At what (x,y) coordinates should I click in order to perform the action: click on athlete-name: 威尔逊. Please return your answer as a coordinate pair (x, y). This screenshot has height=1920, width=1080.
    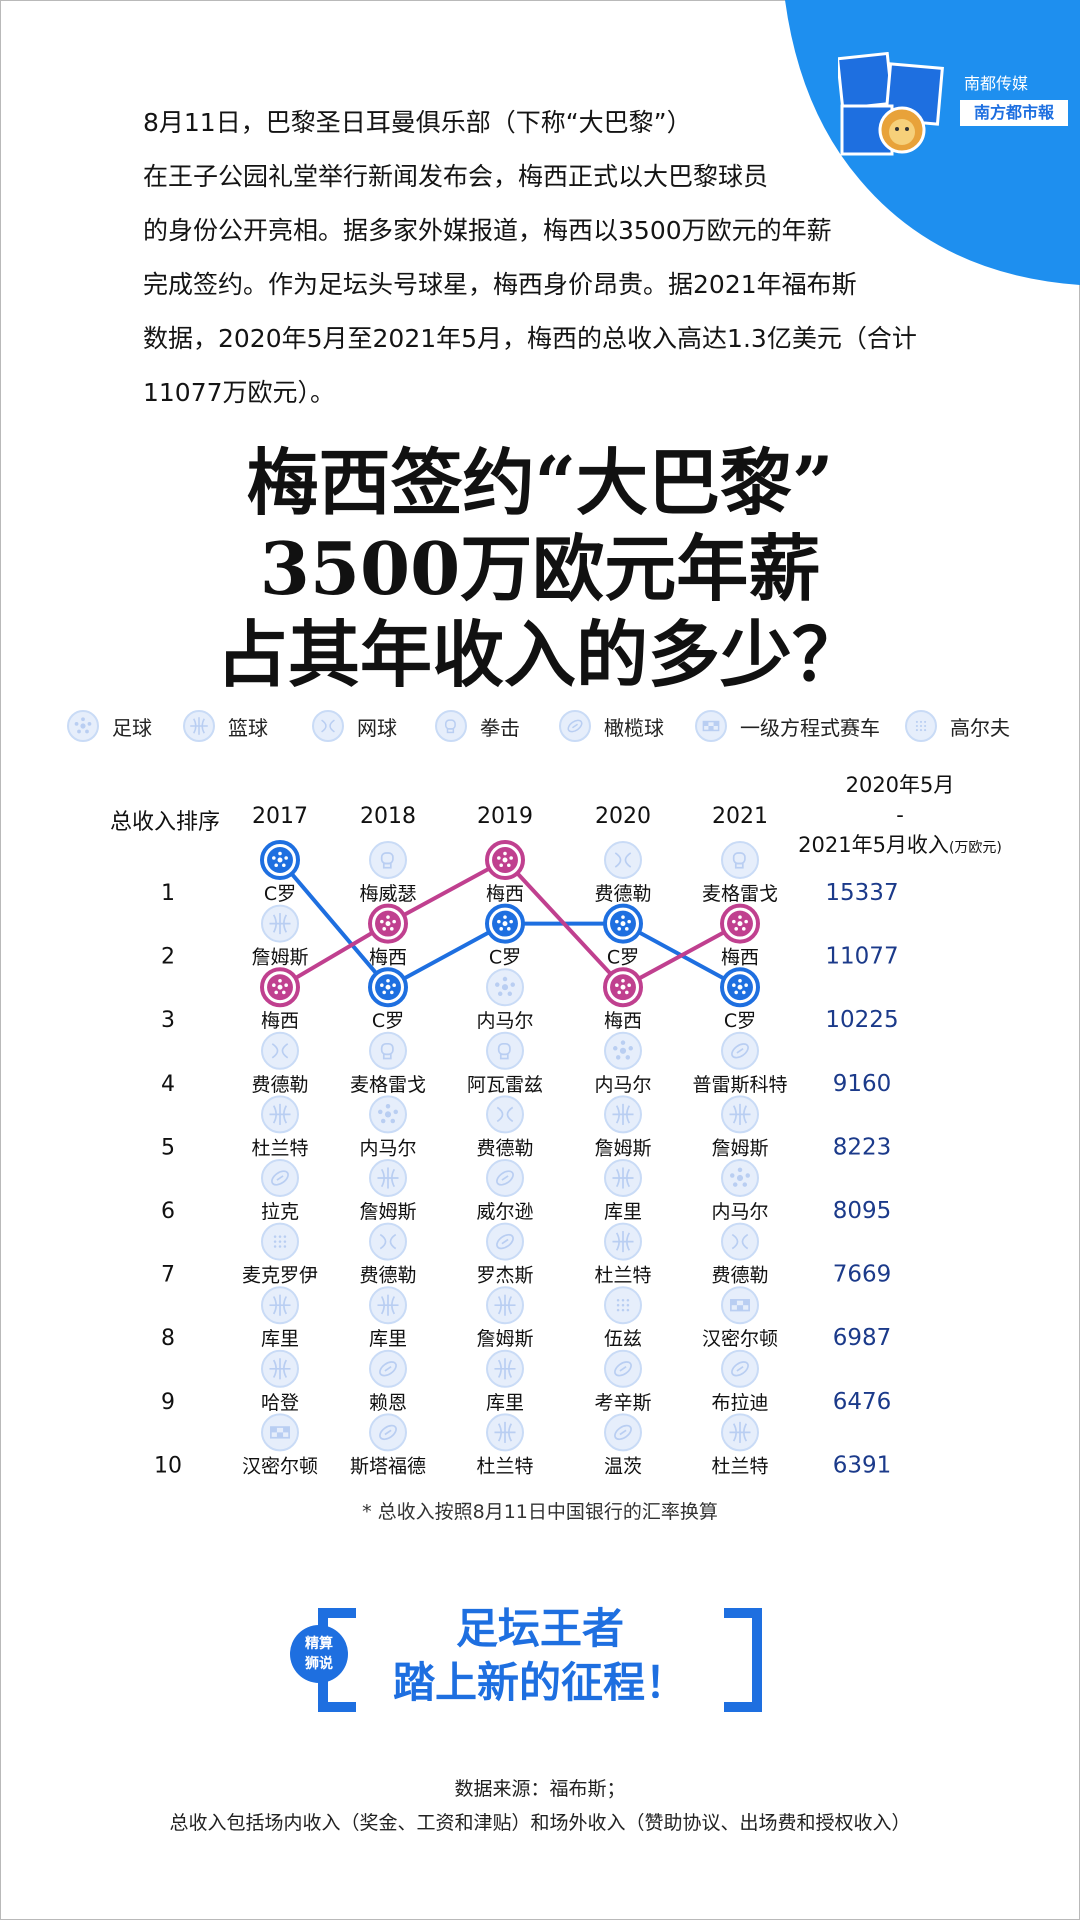
    Looking at the image, I should click on (504, 1212).